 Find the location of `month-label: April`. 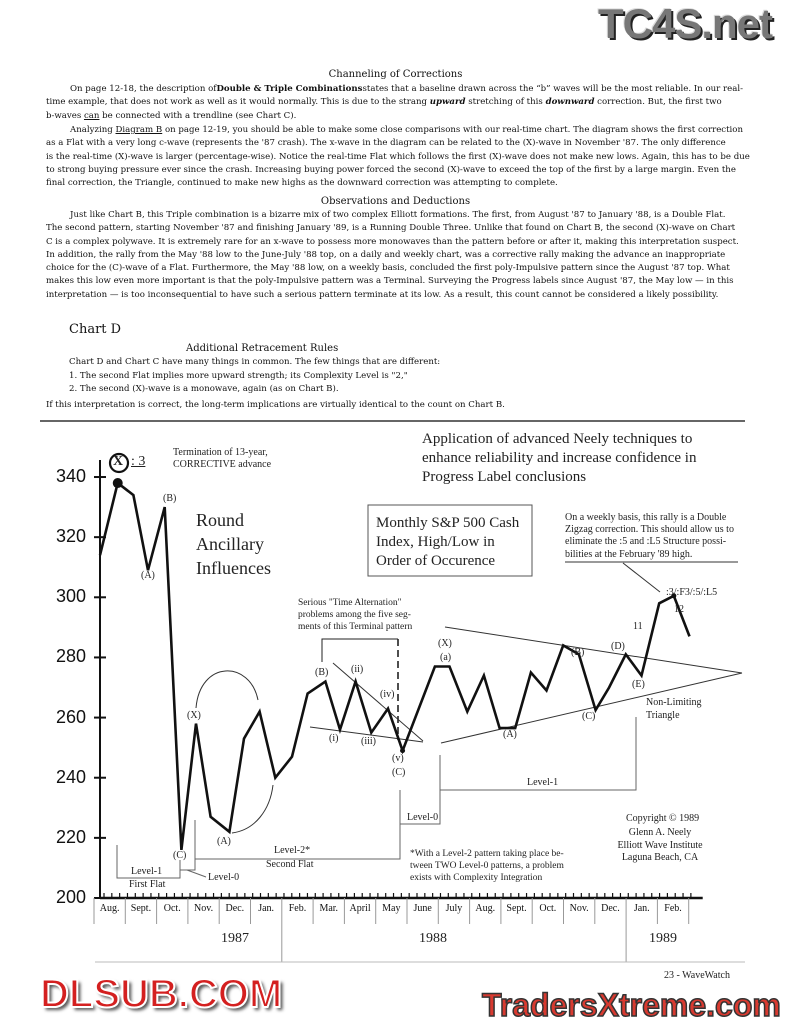

month-label: April is located at coordinates (360, 908).